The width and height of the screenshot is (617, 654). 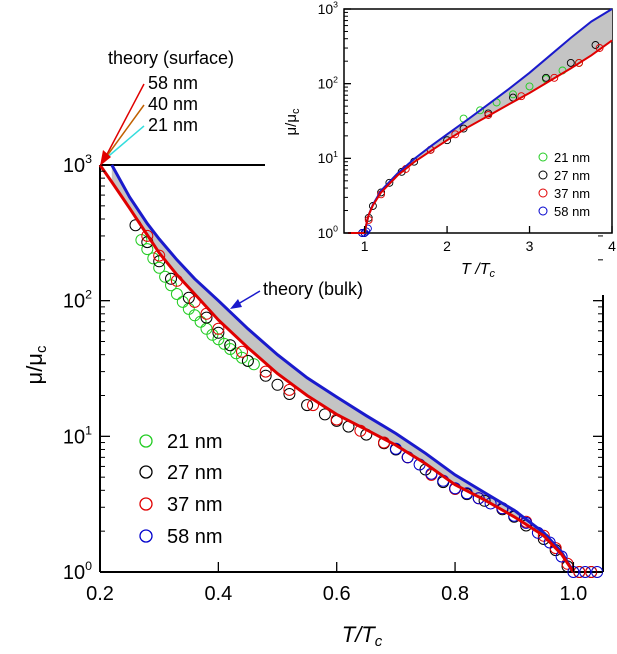 What do you see at coordinates (365, 246) in the screenshot?
I see `x-tick-label: 1` at bounding box center [365, 246].